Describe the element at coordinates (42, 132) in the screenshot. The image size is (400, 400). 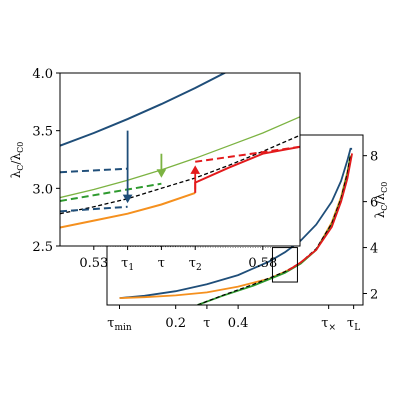
I see `inset-y-tick-label: 3.5` at that location.